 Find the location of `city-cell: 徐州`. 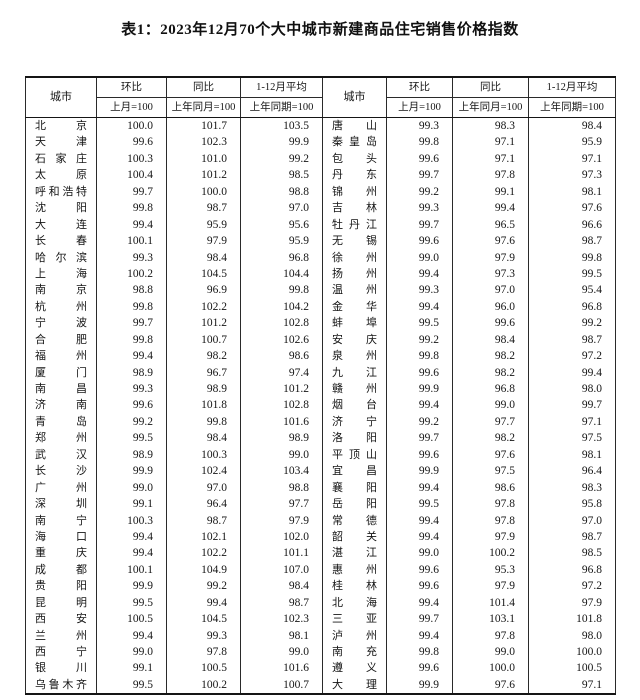

city-cell: 徐州 is located at coordinates (354, 257).